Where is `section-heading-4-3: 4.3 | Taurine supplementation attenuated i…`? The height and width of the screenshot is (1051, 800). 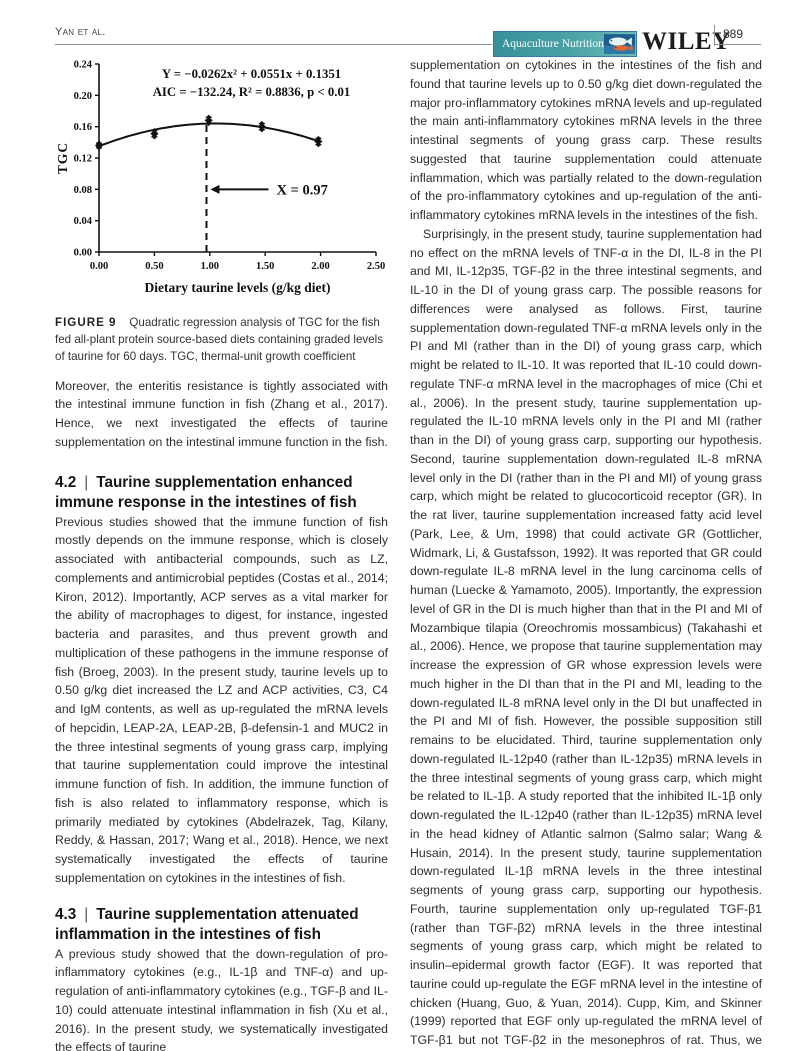
section-heading-4-3: 4.3 | Taurine supplementation attenuated i… is located at coordinates (221, 925).